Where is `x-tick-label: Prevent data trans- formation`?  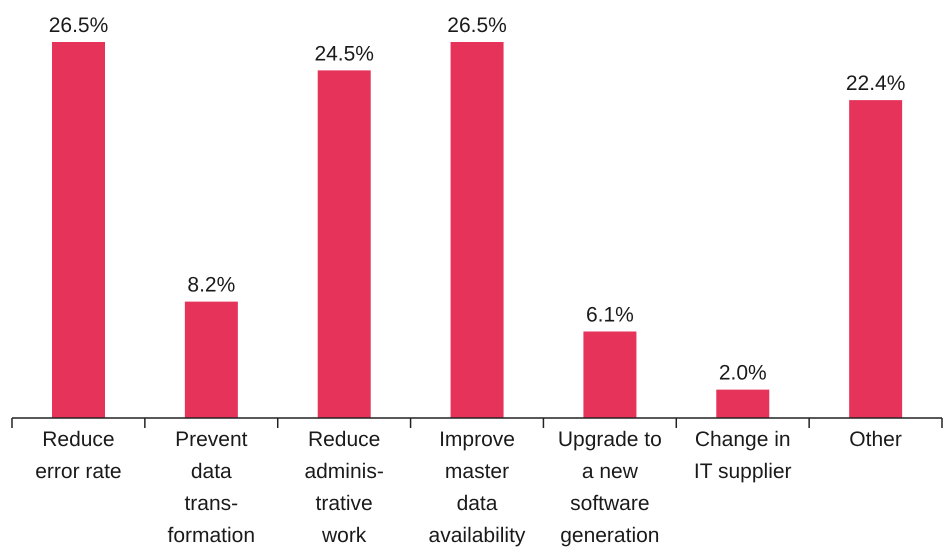 x-tick-label: Prevent data trans- formation is located at coordinates (212, 487).